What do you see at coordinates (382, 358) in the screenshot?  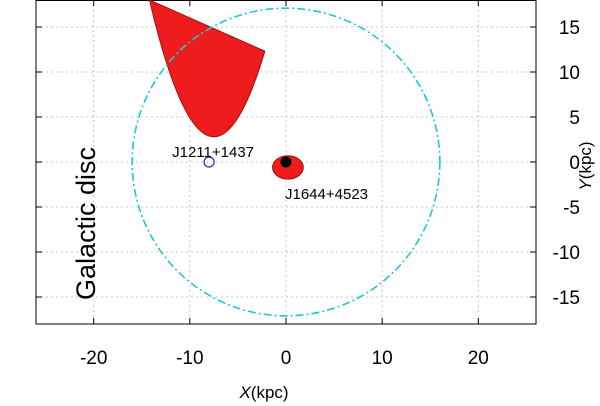 I see `x-tick-label: 10` at bounding box center [382, 358].